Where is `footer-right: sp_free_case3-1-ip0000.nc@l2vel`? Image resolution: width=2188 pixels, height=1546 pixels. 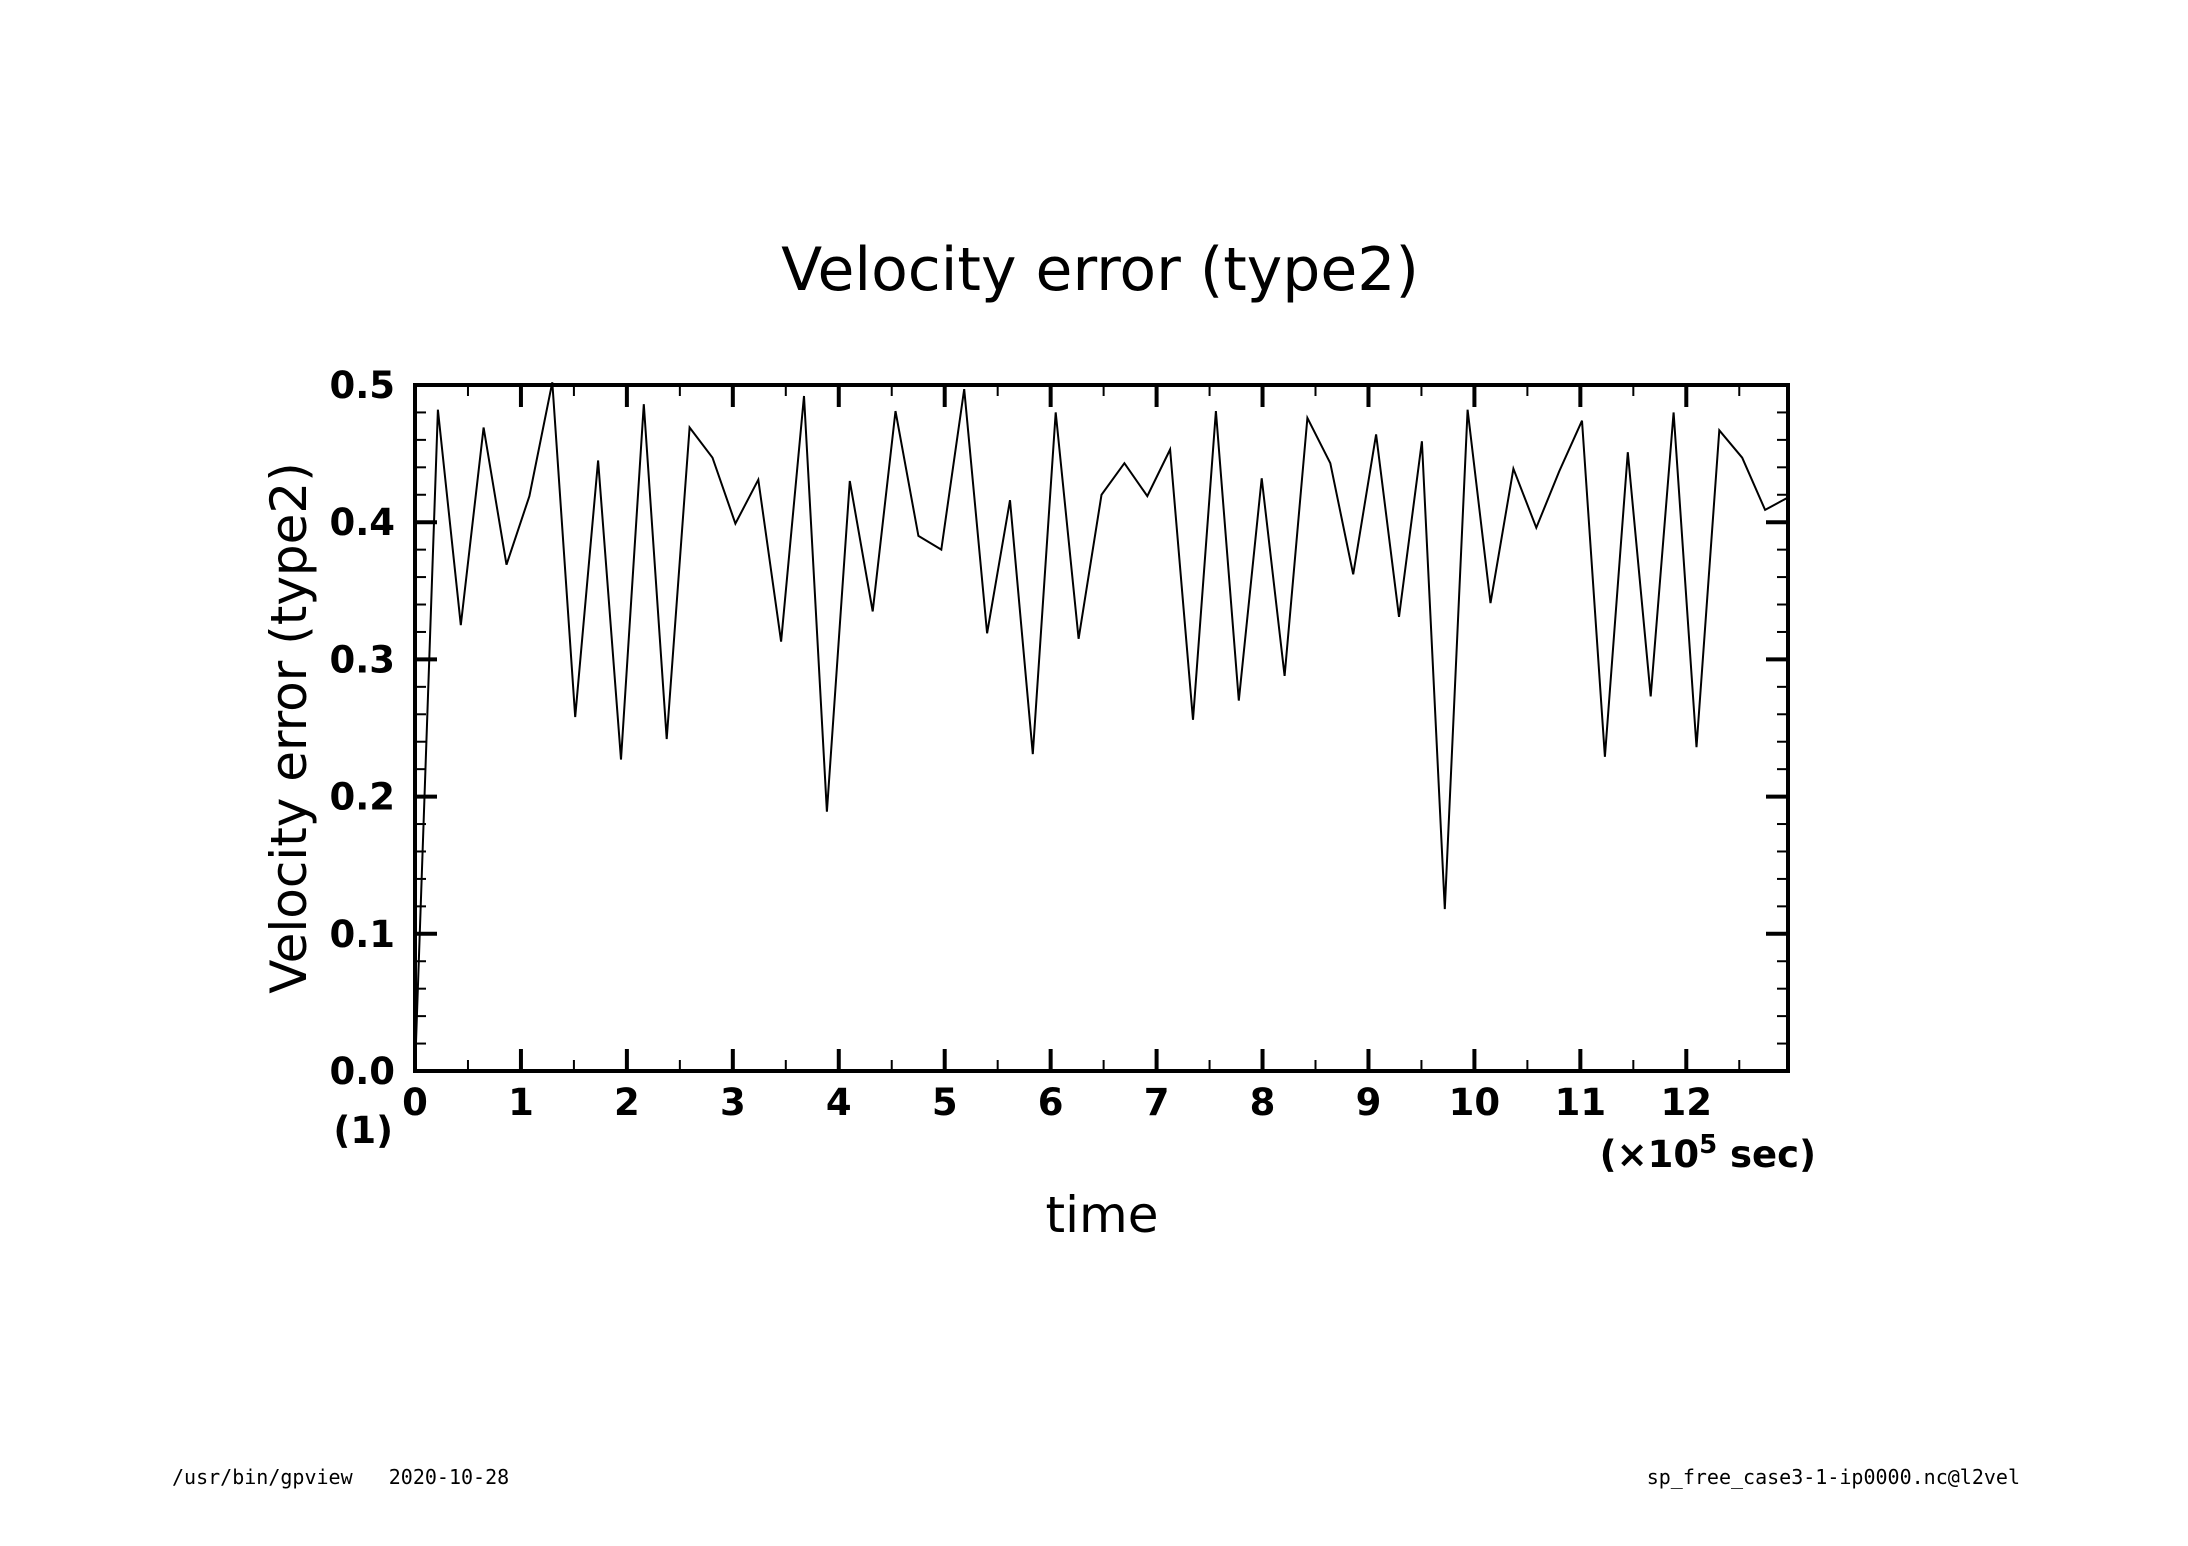 footer-right: sp_free_case3-1-ip0000.nc@l2vel is located at coordinates (1833, 1477).